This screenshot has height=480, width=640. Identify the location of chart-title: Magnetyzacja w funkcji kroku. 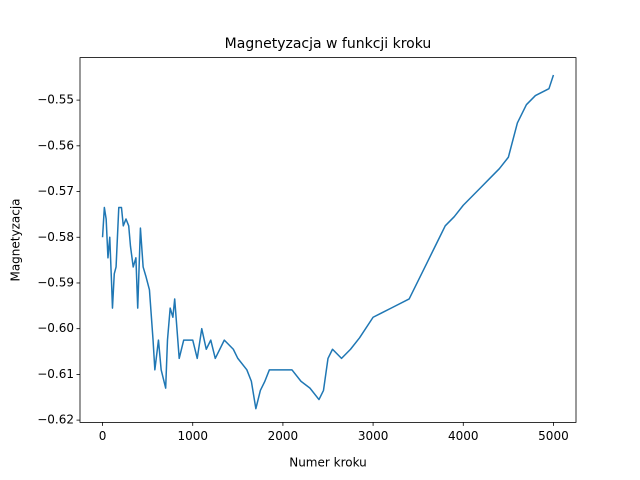
(328, 44).